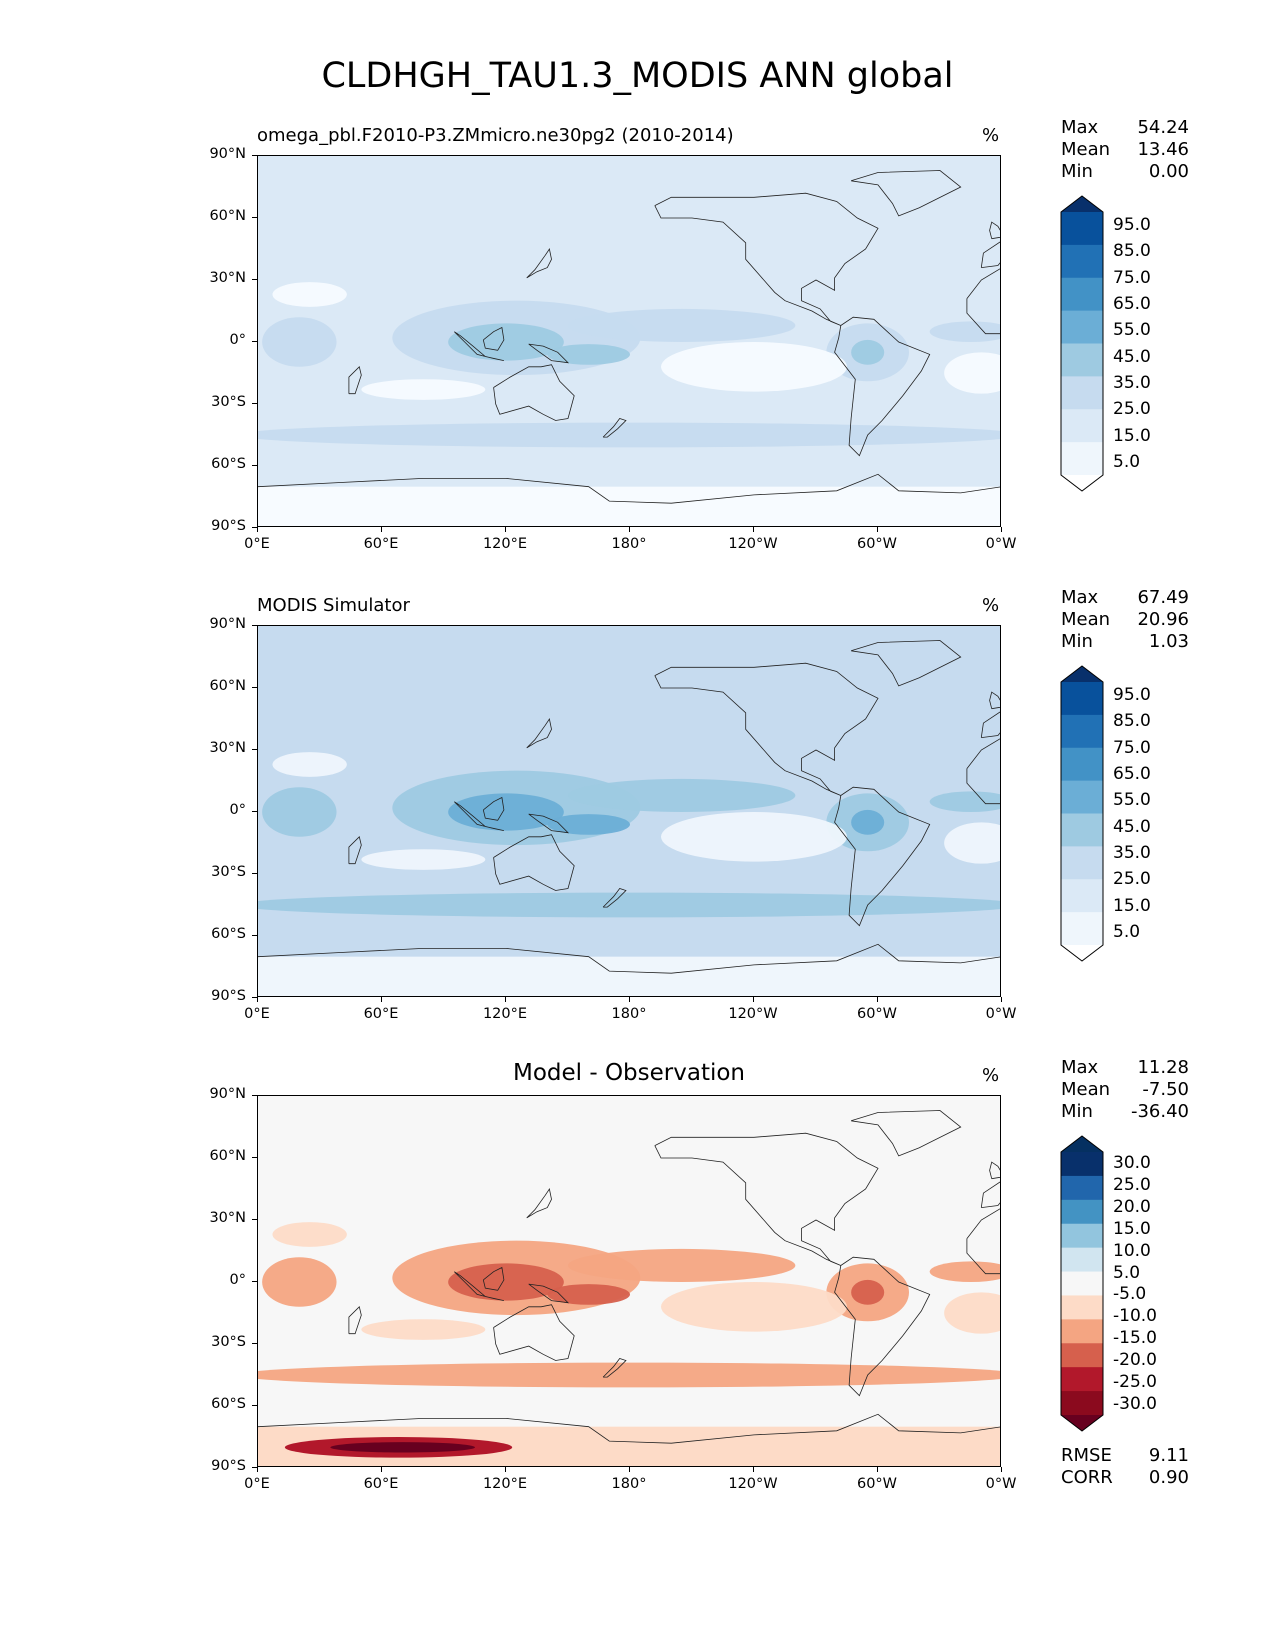 The width and height of the screenshot is (1275, 1650). I want to click on stats-rmse-corr: RMSE 9.11 CORR 0.90, so click(1125, 1467).